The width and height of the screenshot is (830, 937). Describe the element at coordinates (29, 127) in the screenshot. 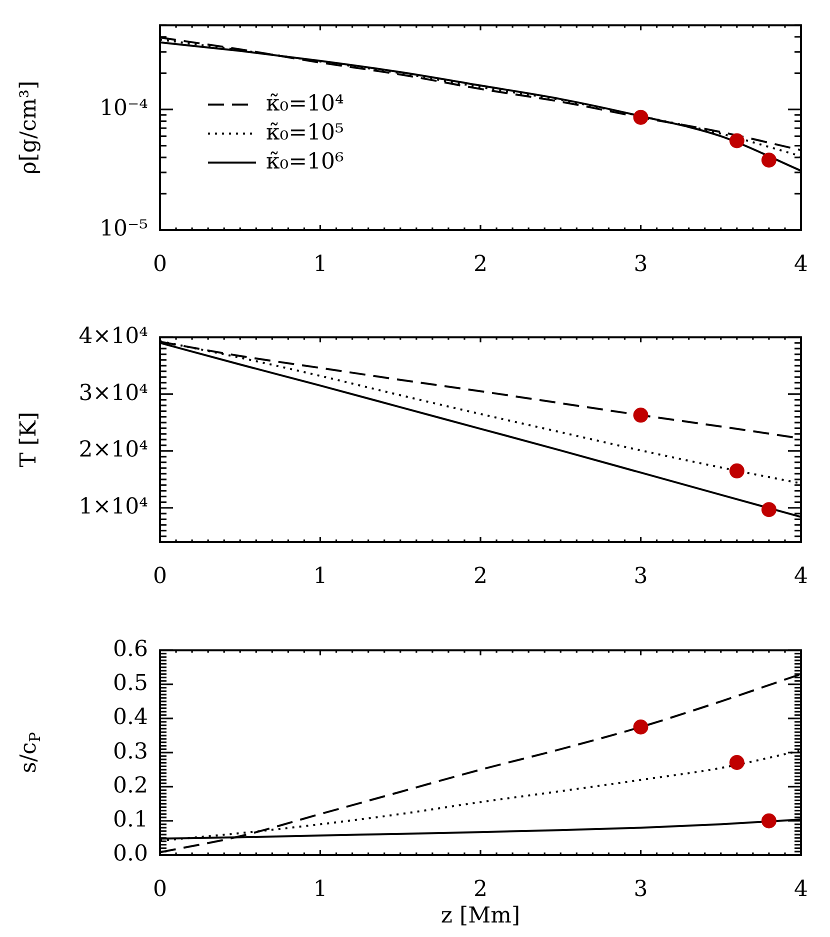

I see `y-axis-title: ρ[g/cm³]` at that location.